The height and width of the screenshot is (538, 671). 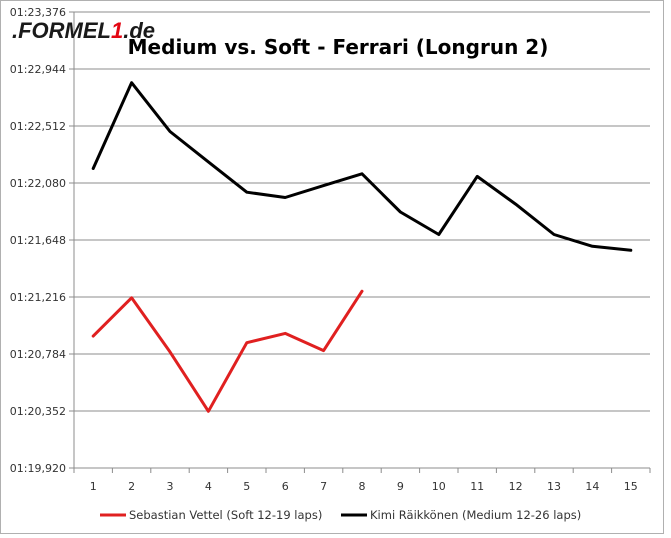 I want to click on x-tick-label: 14, so click(x=592, y=486).